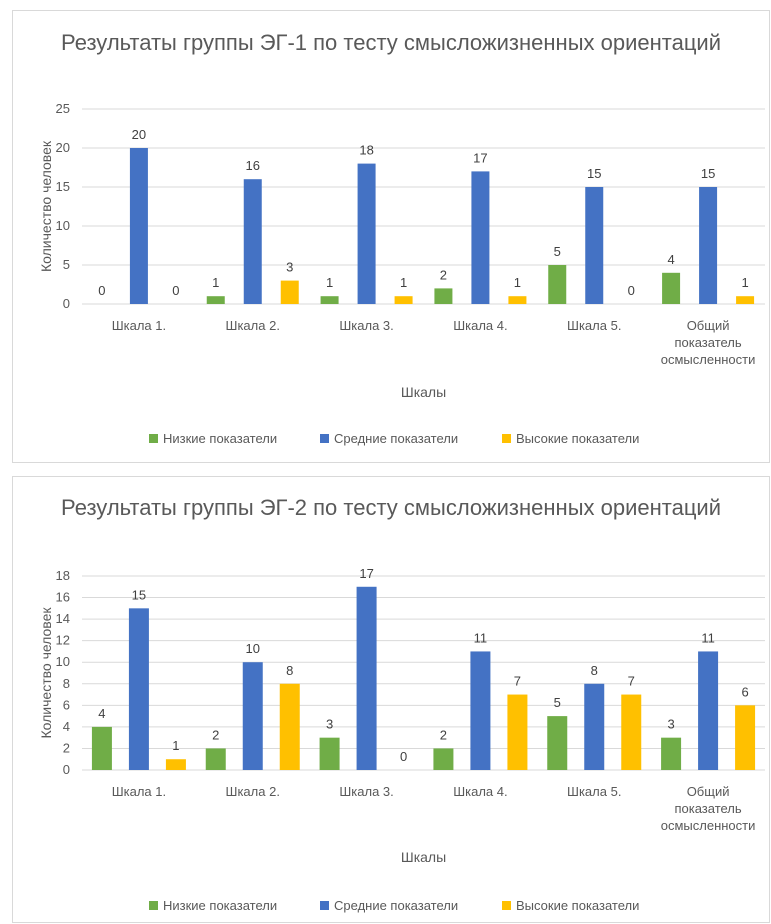 This screenshot has height=924, width=771. I want to click on y-tick-label: 15, so click(63, 186).